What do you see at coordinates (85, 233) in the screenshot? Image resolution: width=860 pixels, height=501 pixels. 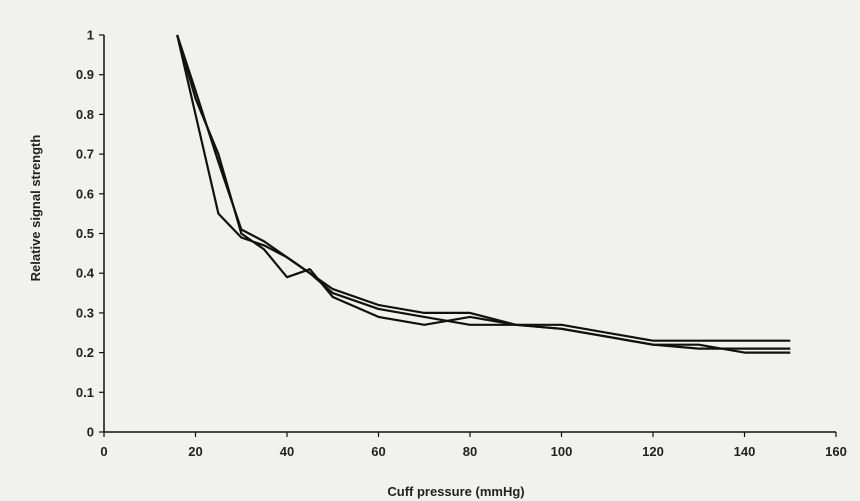 I see `y-tick-label: 0.5` at bounding box center [85, 233].